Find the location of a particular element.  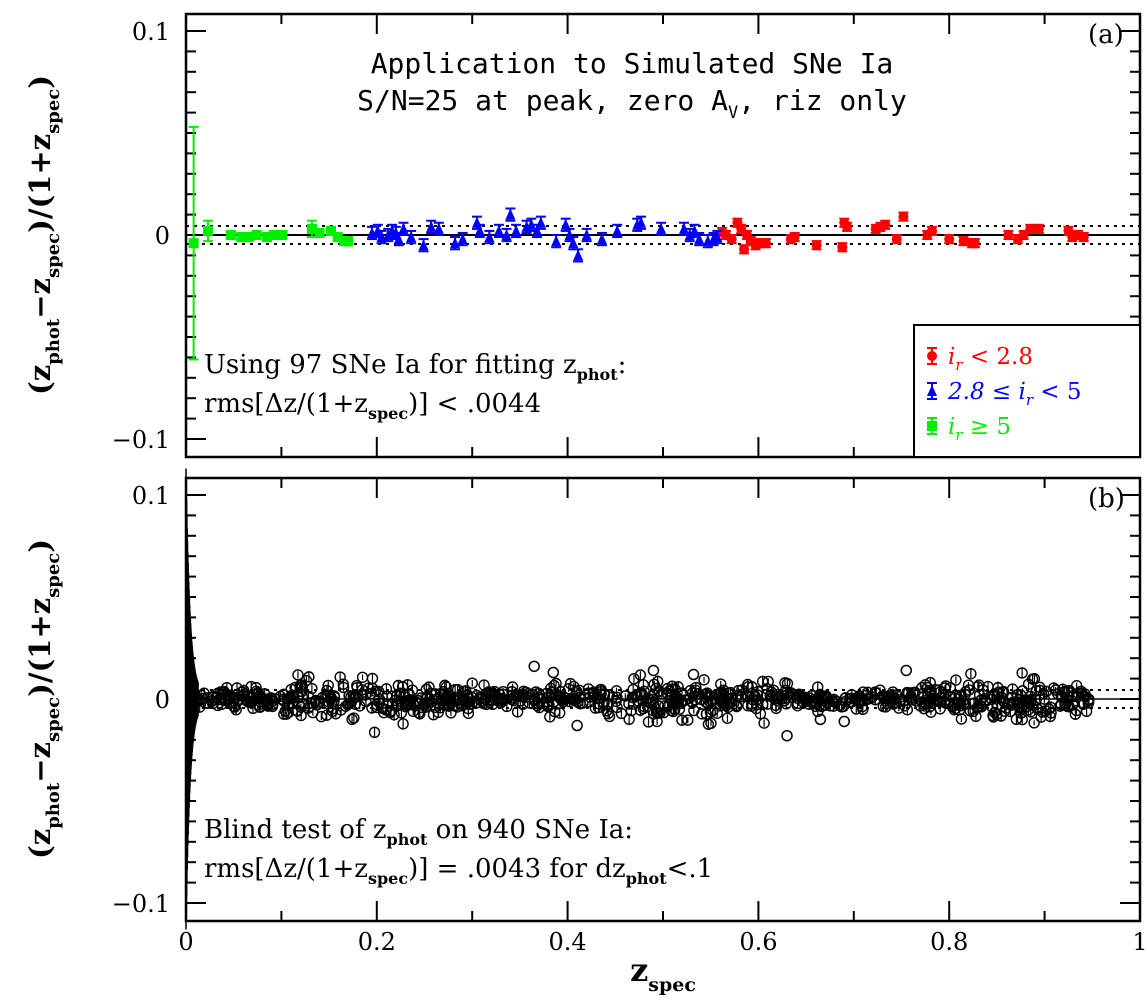

legend-box is located at coordinates (1027, 391).